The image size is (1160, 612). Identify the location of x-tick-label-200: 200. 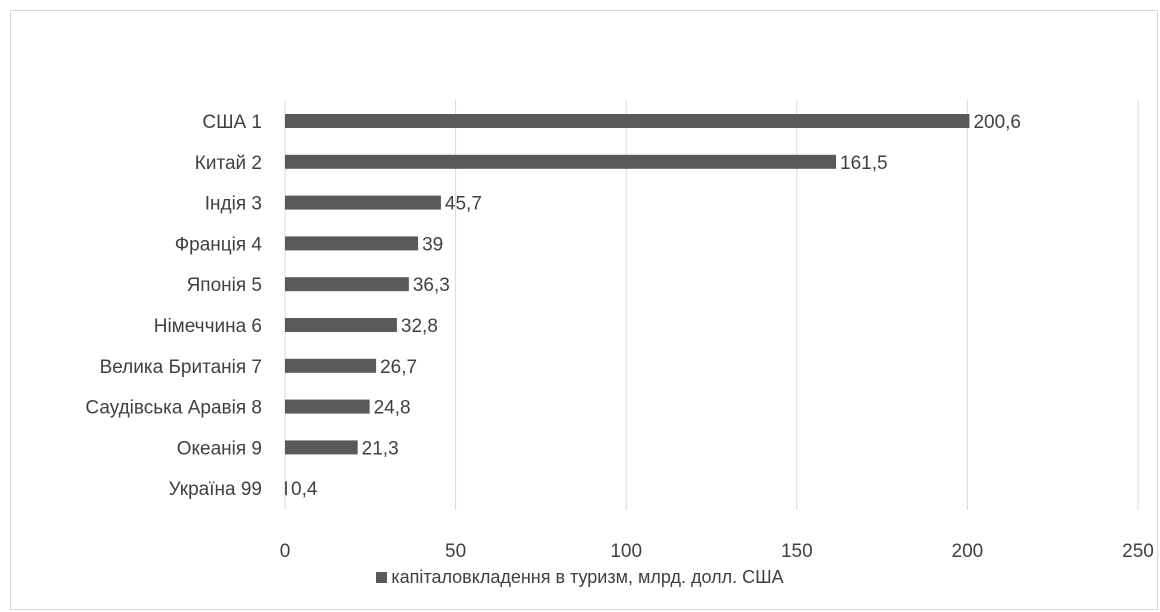
(968, 551).